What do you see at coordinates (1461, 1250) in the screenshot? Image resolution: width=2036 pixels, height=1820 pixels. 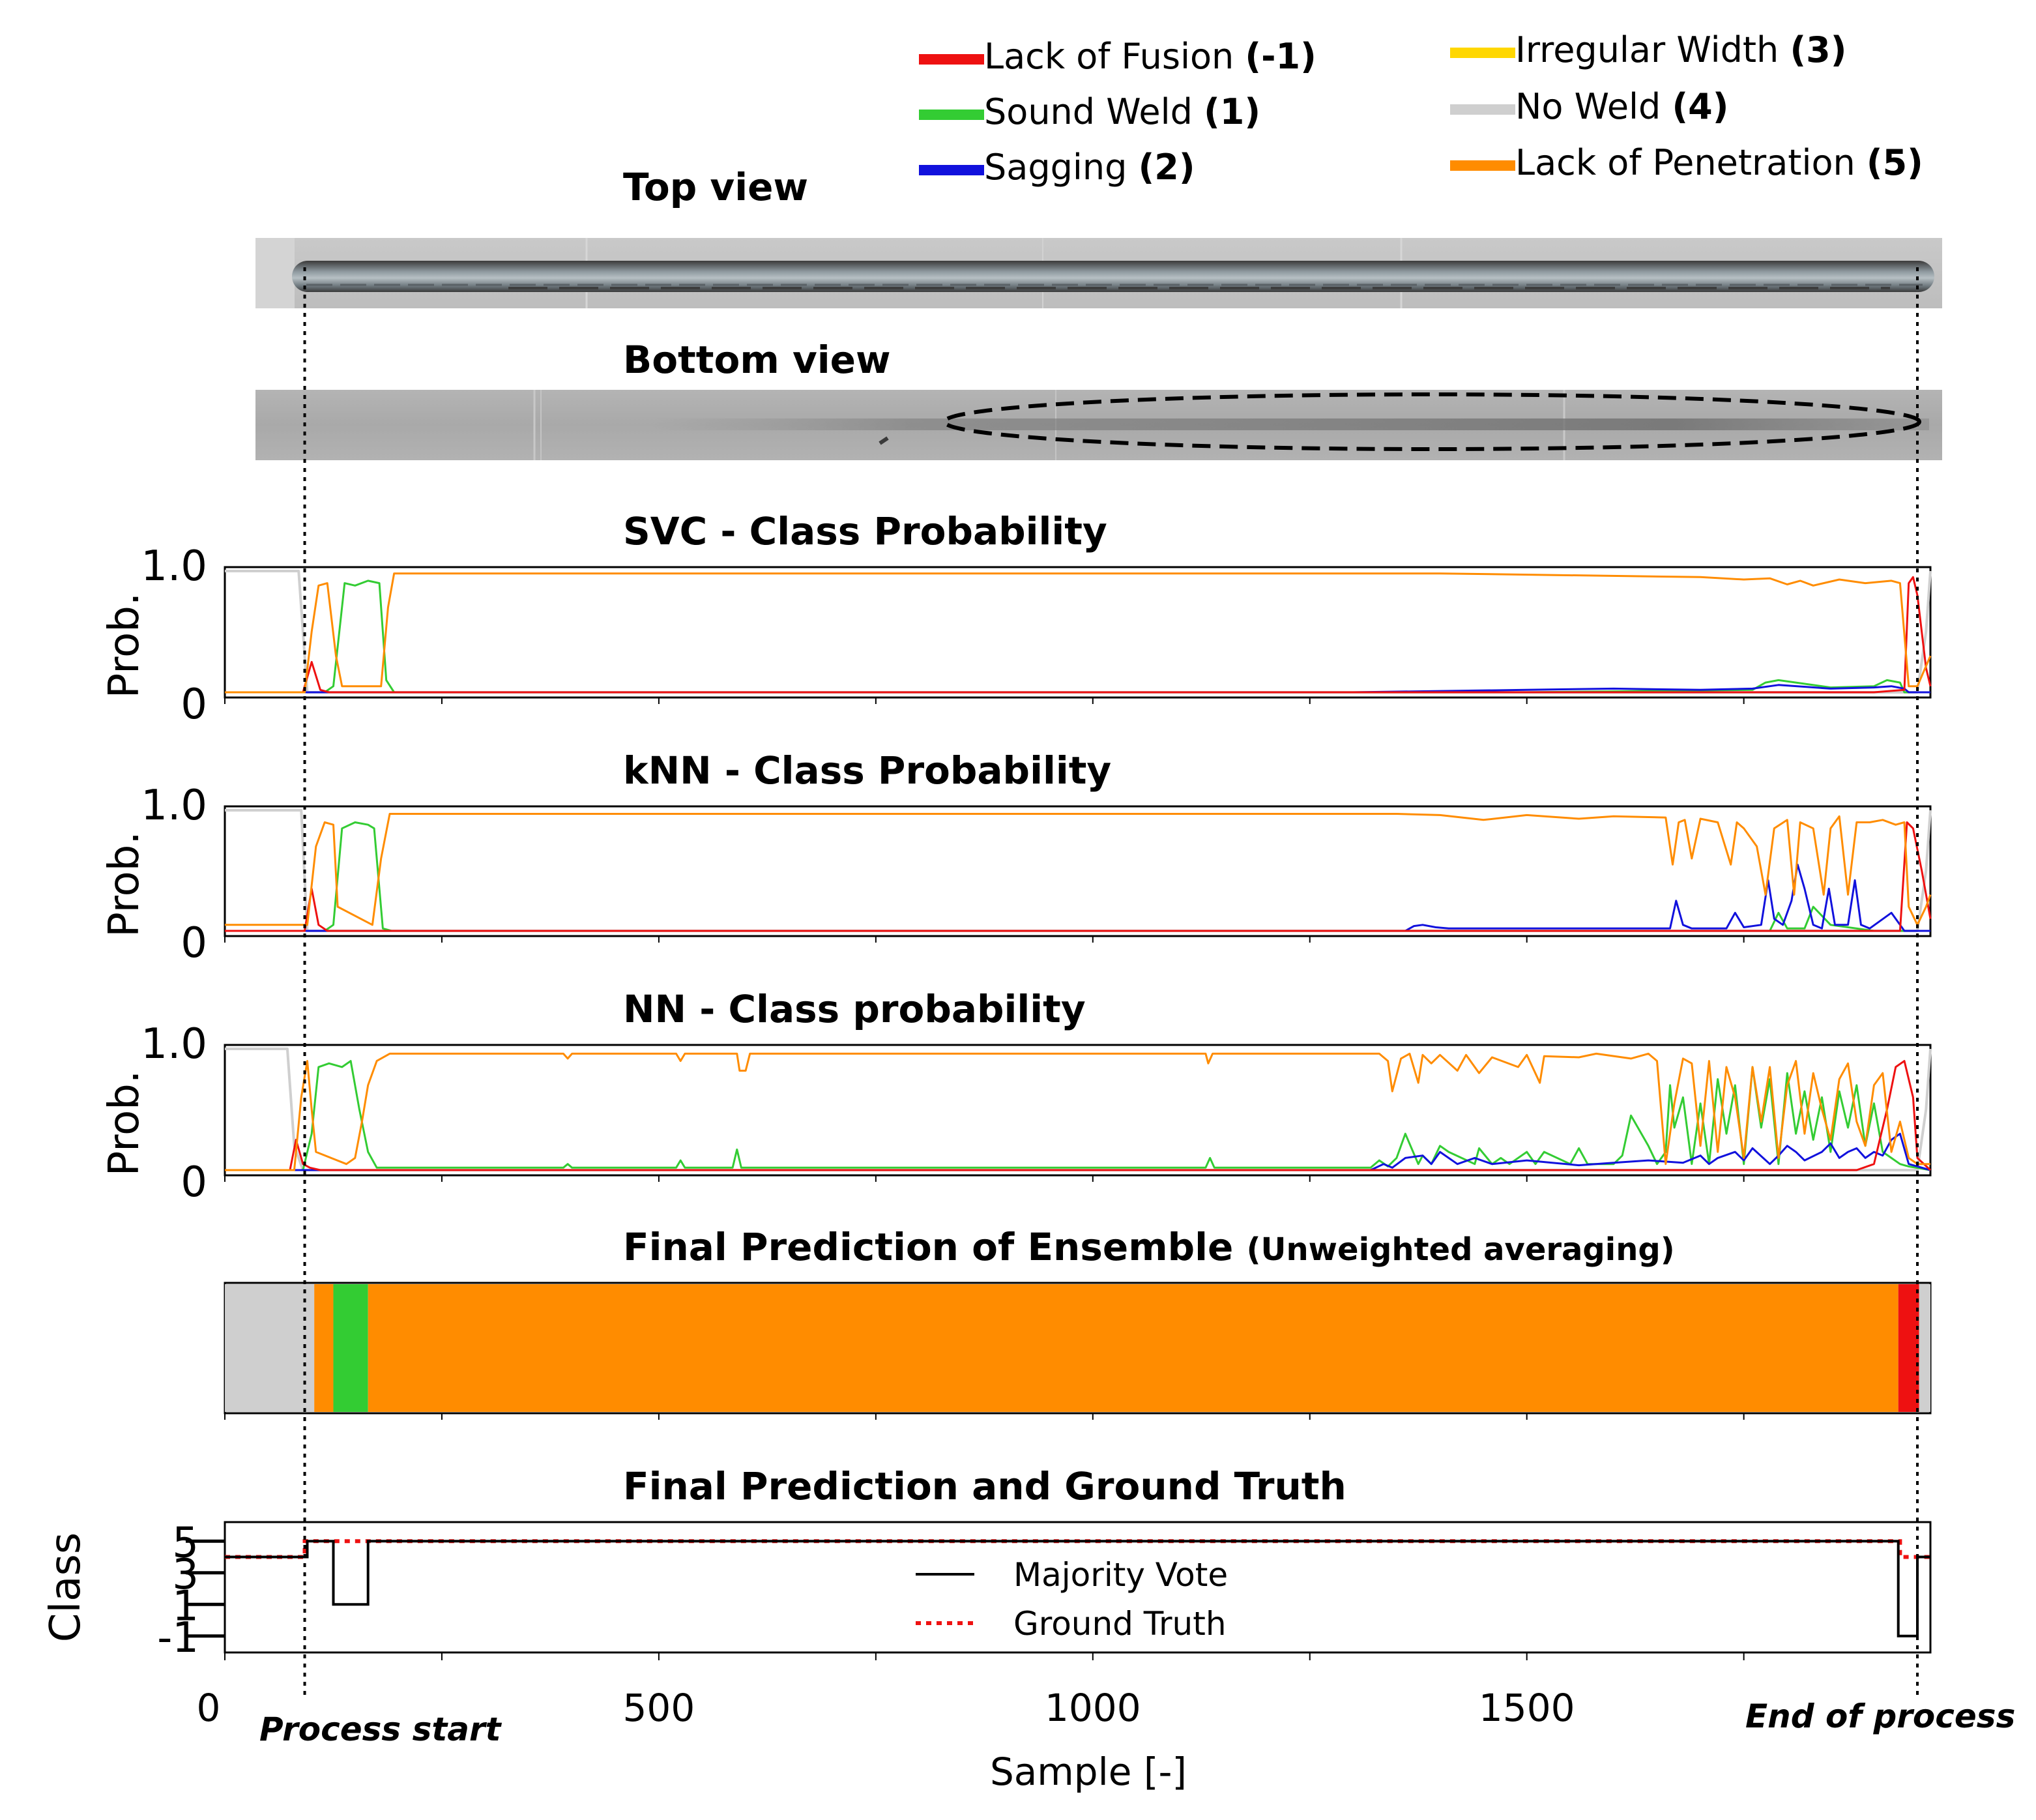 I see `ensemble-subtitle: (Unweighted averaging)` at bounding box center [1461, 1250].